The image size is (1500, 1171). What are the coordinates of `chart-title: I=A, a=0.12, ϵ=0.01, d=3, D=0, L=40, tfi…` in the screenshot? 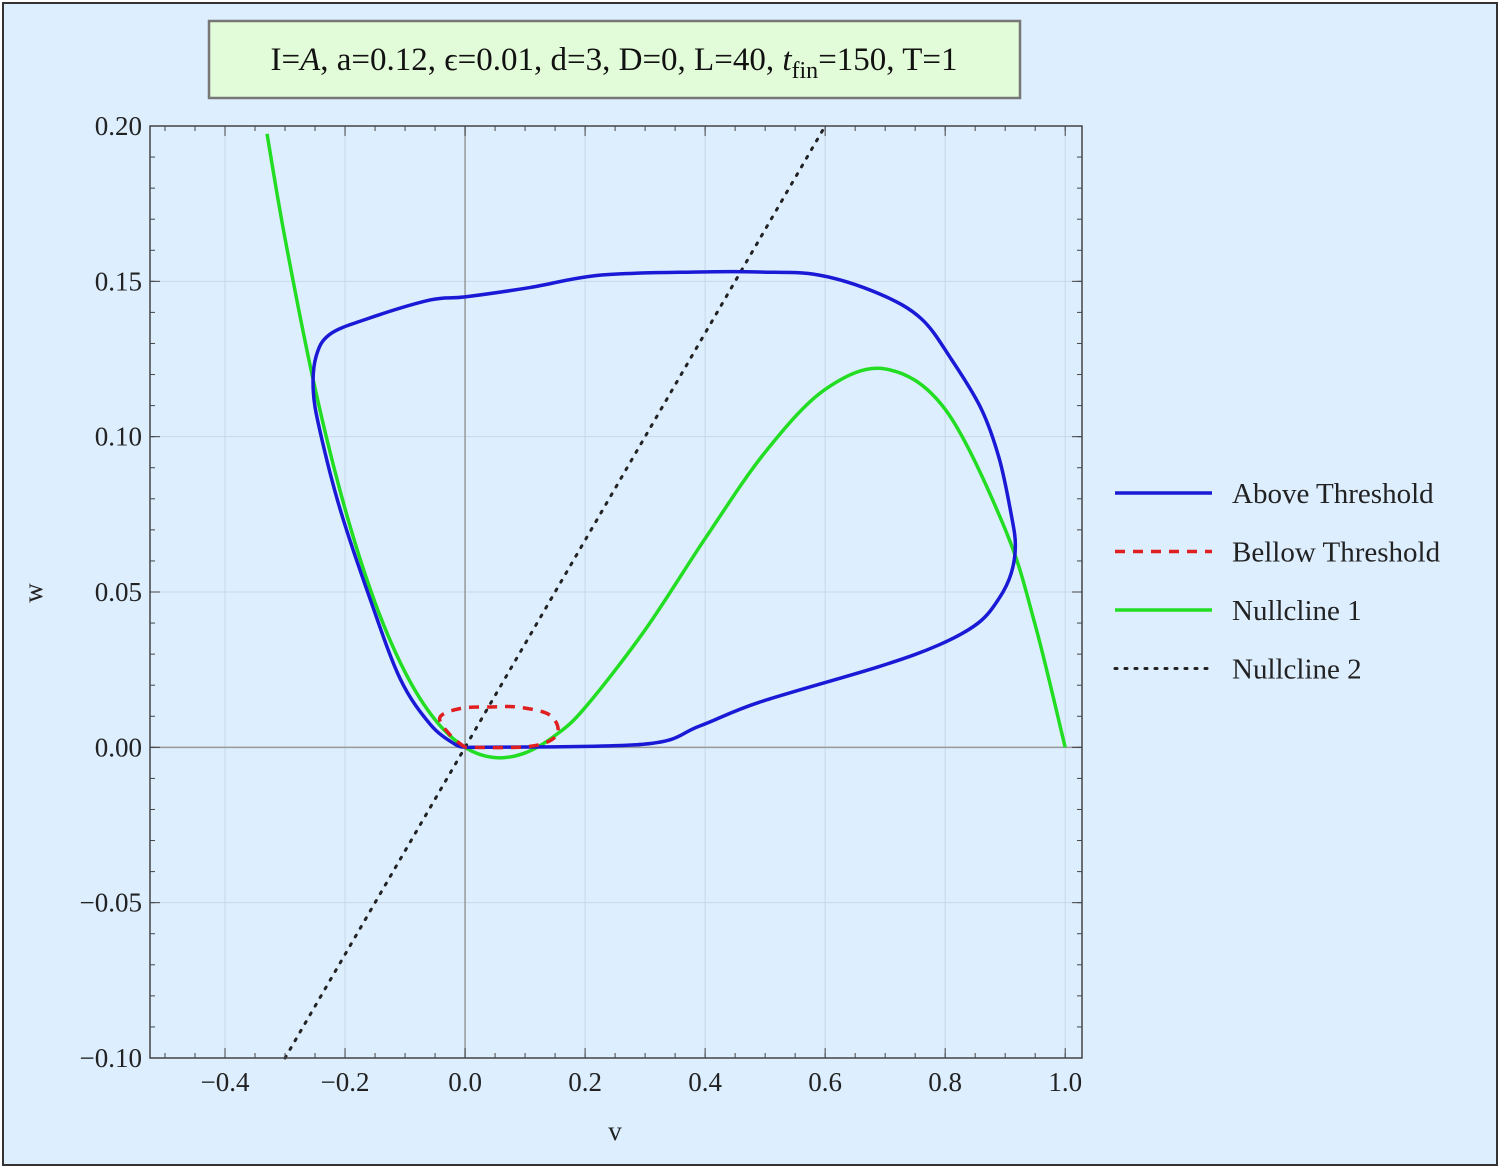 It's located at (614, 63).